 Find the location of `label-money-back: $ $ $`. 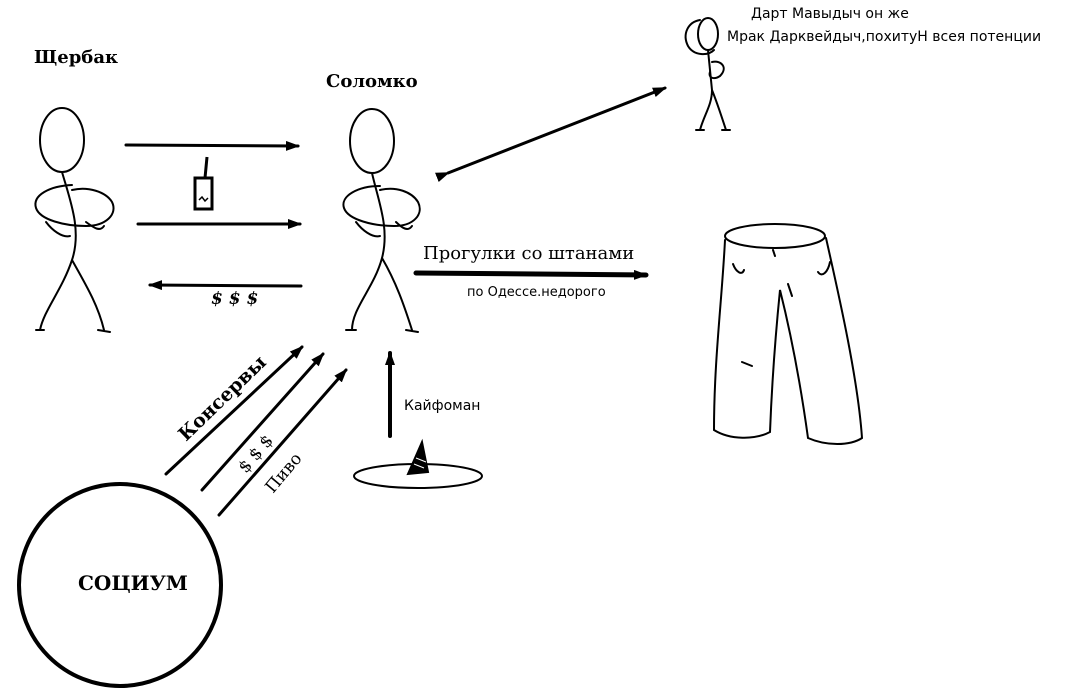

label-money-back: $ $ $ is located at coordinates (235, 299).